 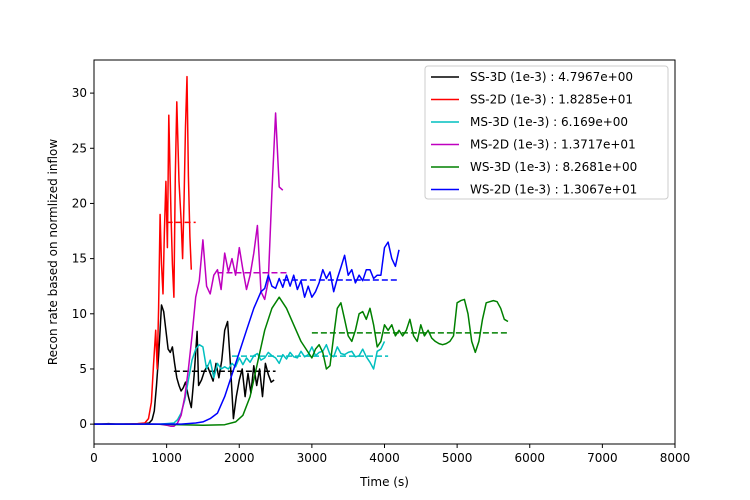 I want to click on y-ticks: 0 5 10 15 20 25 30, so click(x=83, y=258).